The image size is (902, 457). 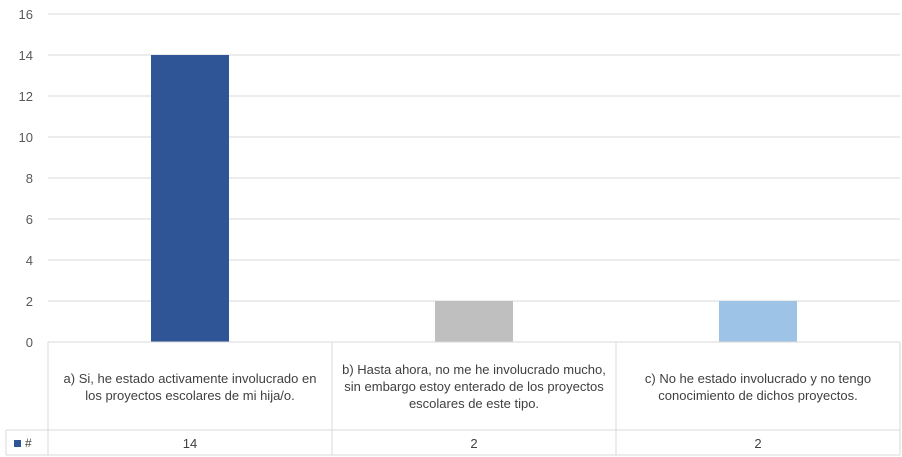 I want to click on y-tick-label: 10, so click(x=26, y=137).